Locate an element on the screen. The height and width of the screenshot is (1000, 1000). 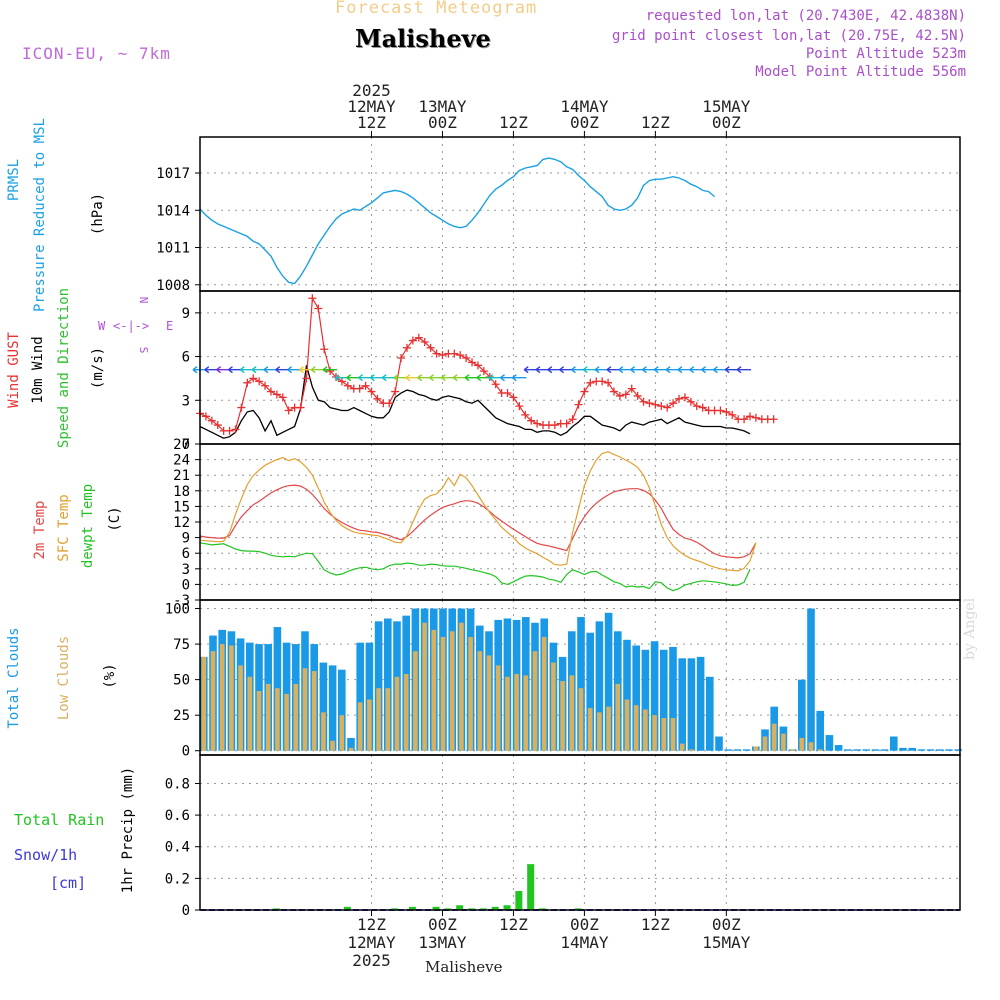
y-axis-total-clouds: Total Clouds is located at coordinates (14, 677).